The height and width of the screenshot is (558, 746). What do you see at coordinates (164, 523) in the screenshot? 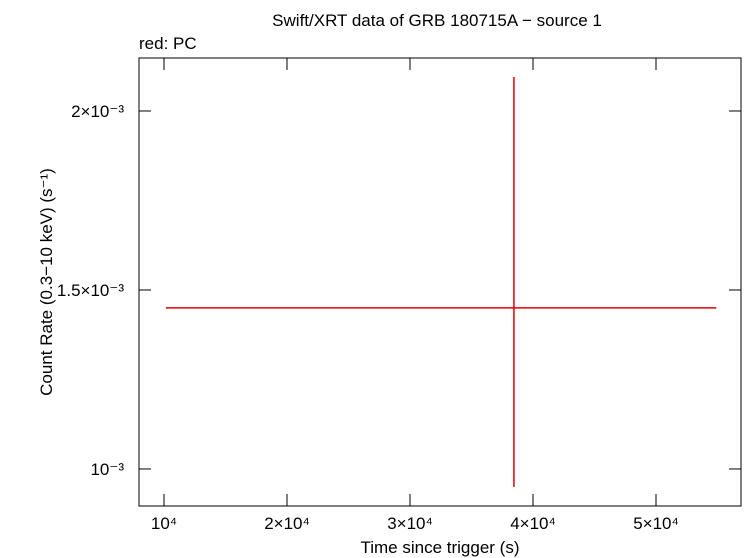
I see `x-tick-label: 10⁴` at bounding box center [164, 523].